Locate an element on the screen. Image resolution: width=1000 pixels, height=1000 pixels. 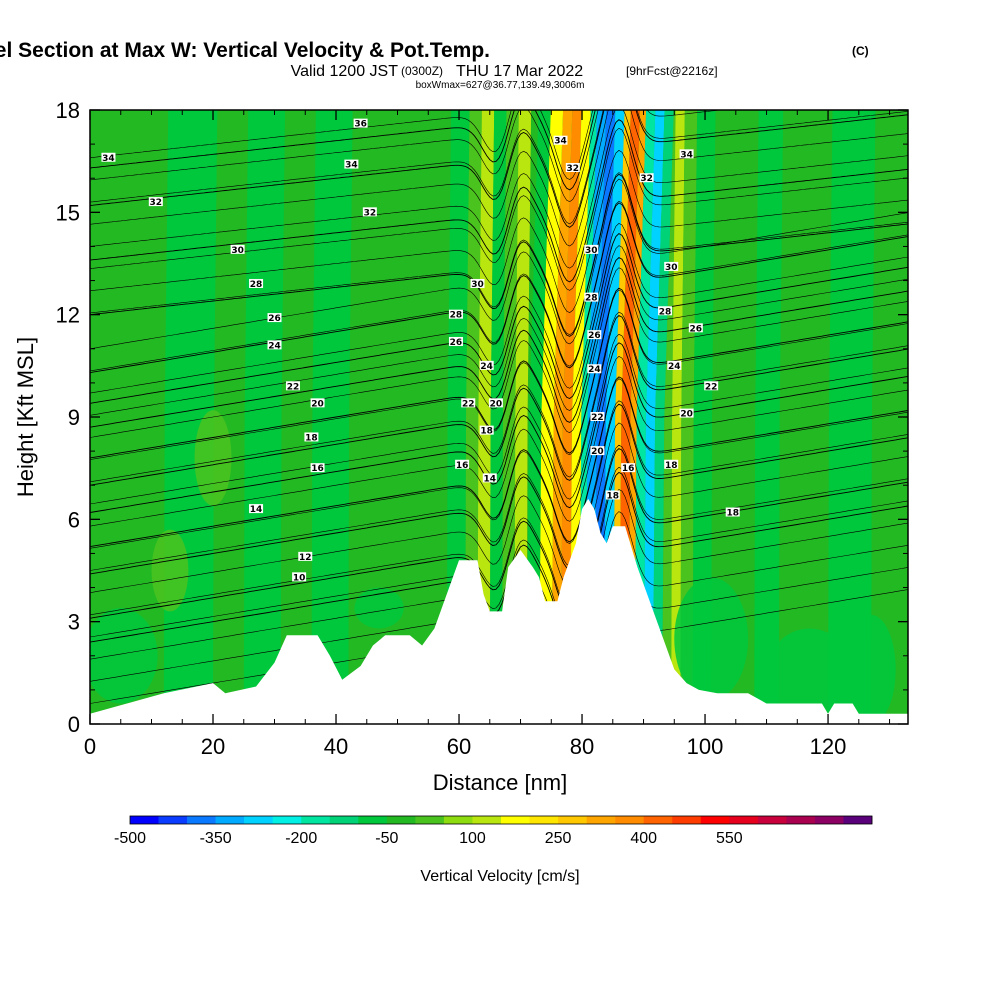
svg-text: 10 is located at coordinates (299, 578).